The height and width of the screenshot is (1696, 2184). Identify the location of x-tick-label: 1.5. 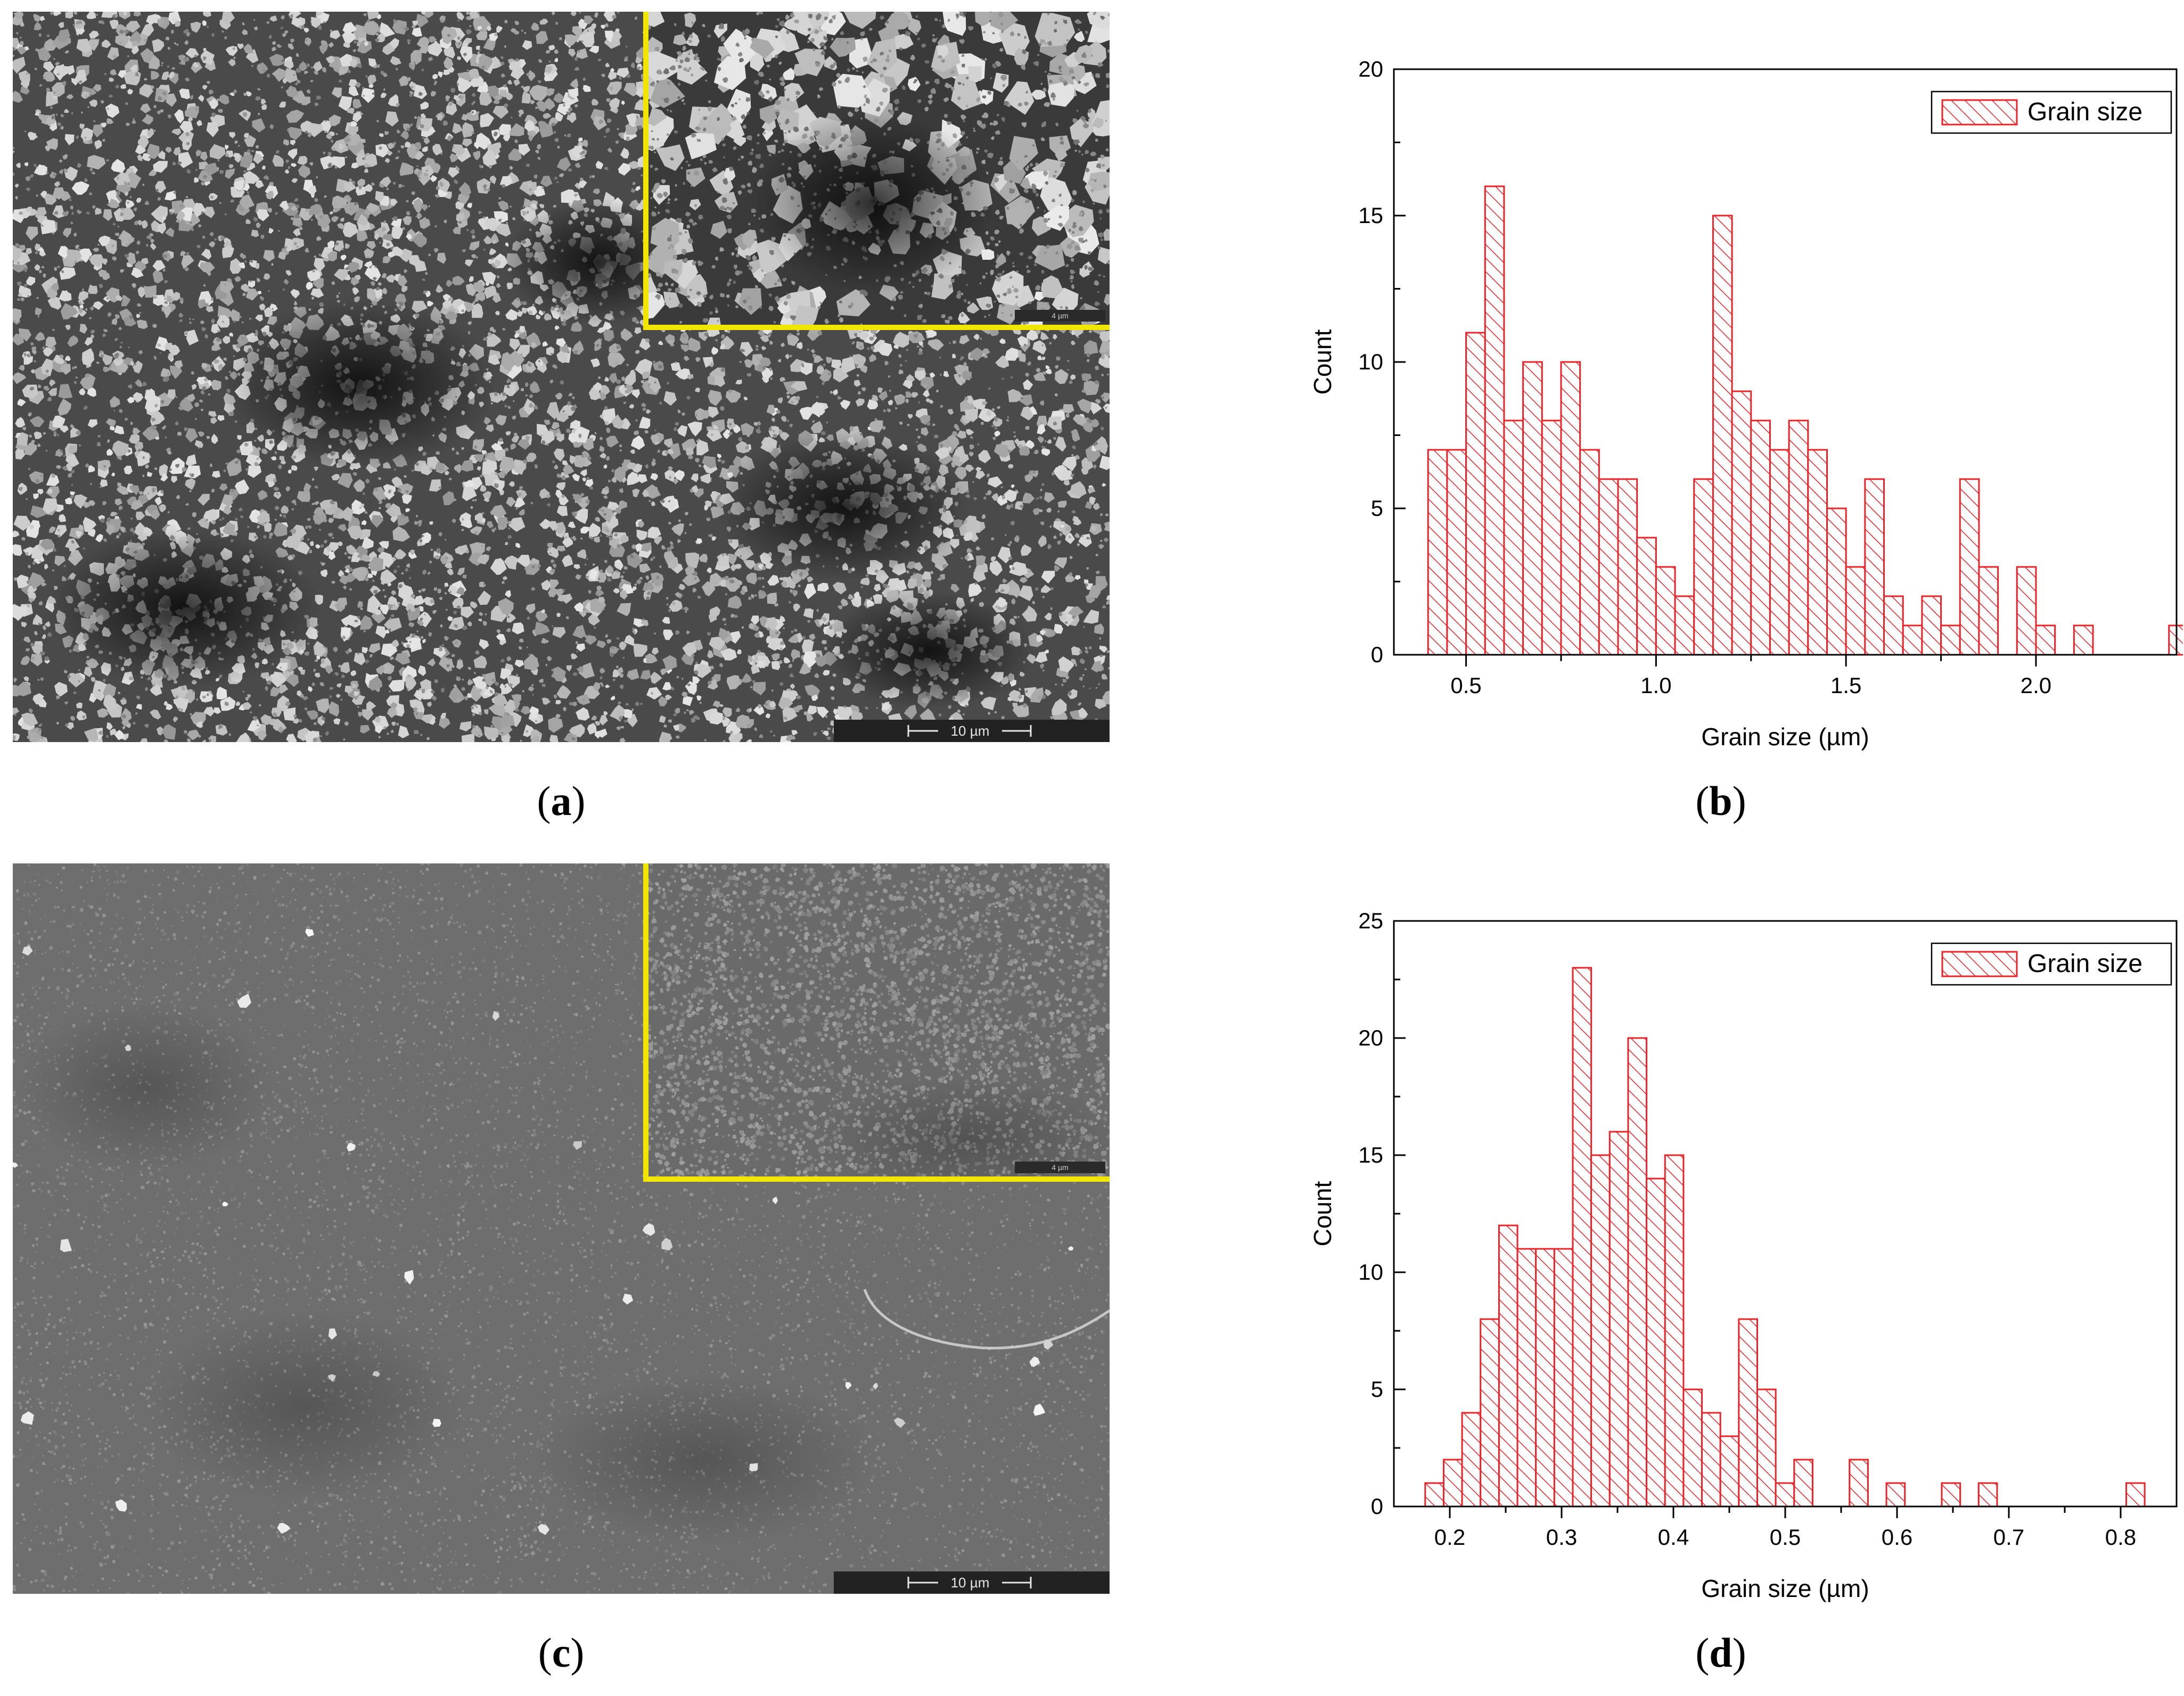
(1845, 686).